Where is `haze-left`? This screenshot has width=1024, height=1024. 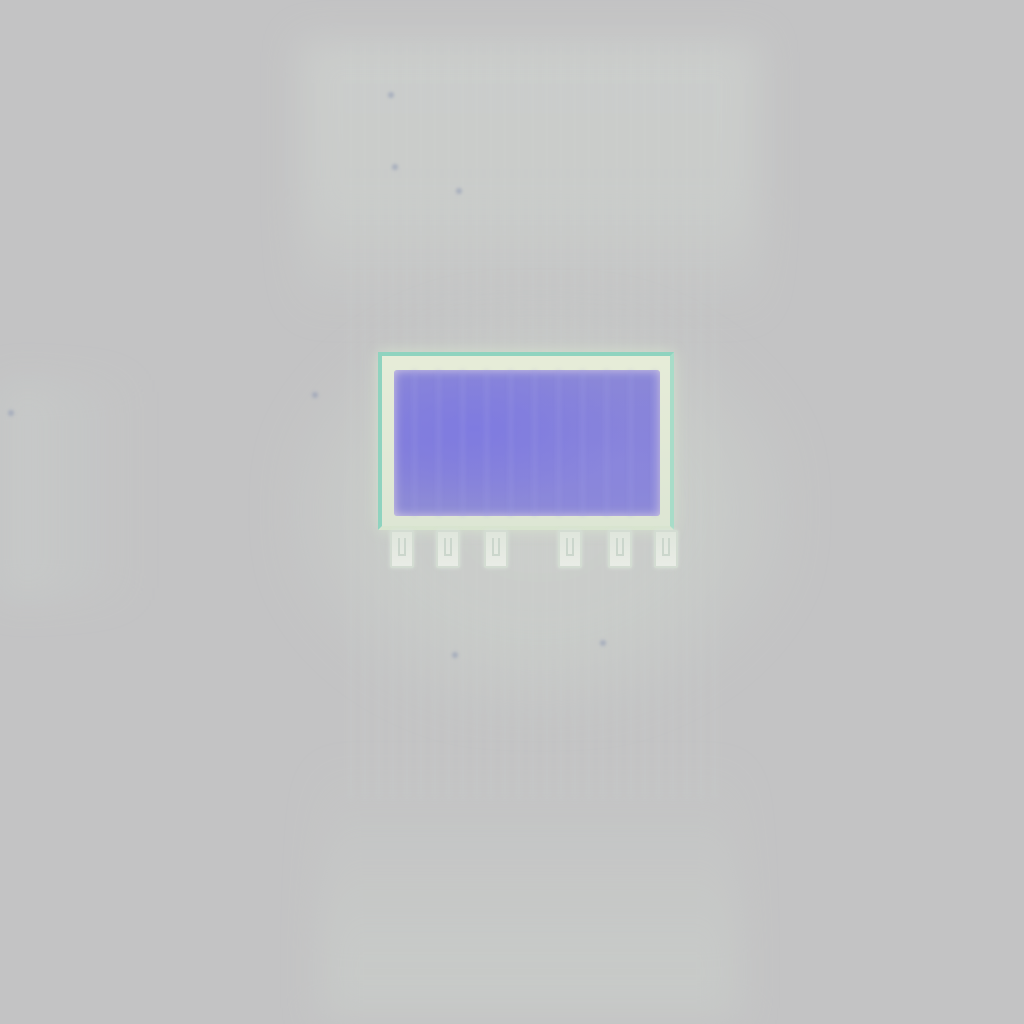 haze-left is located at coordinates (70, 490).